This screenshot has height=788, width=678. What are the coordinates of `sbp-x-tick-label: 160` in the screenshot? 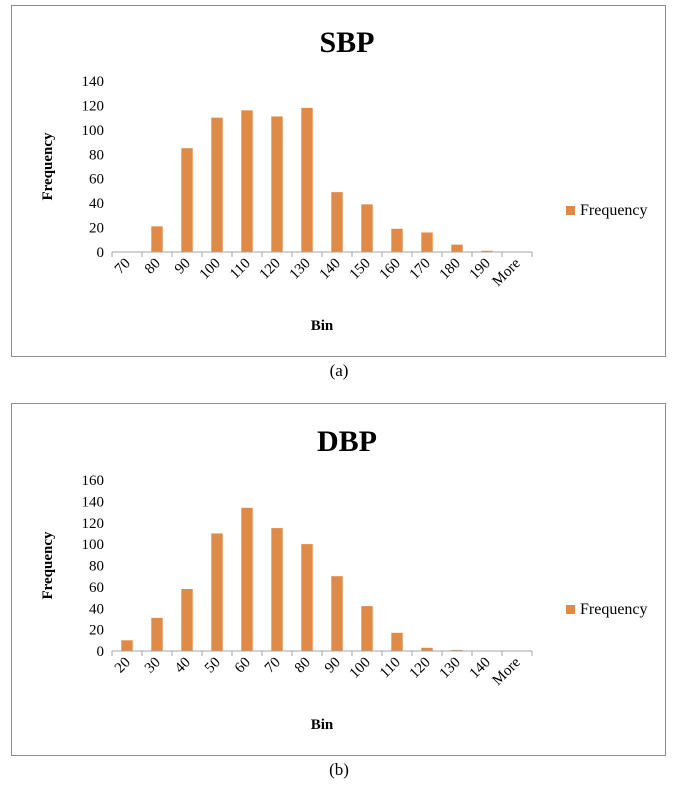 It's located at (390, 269).